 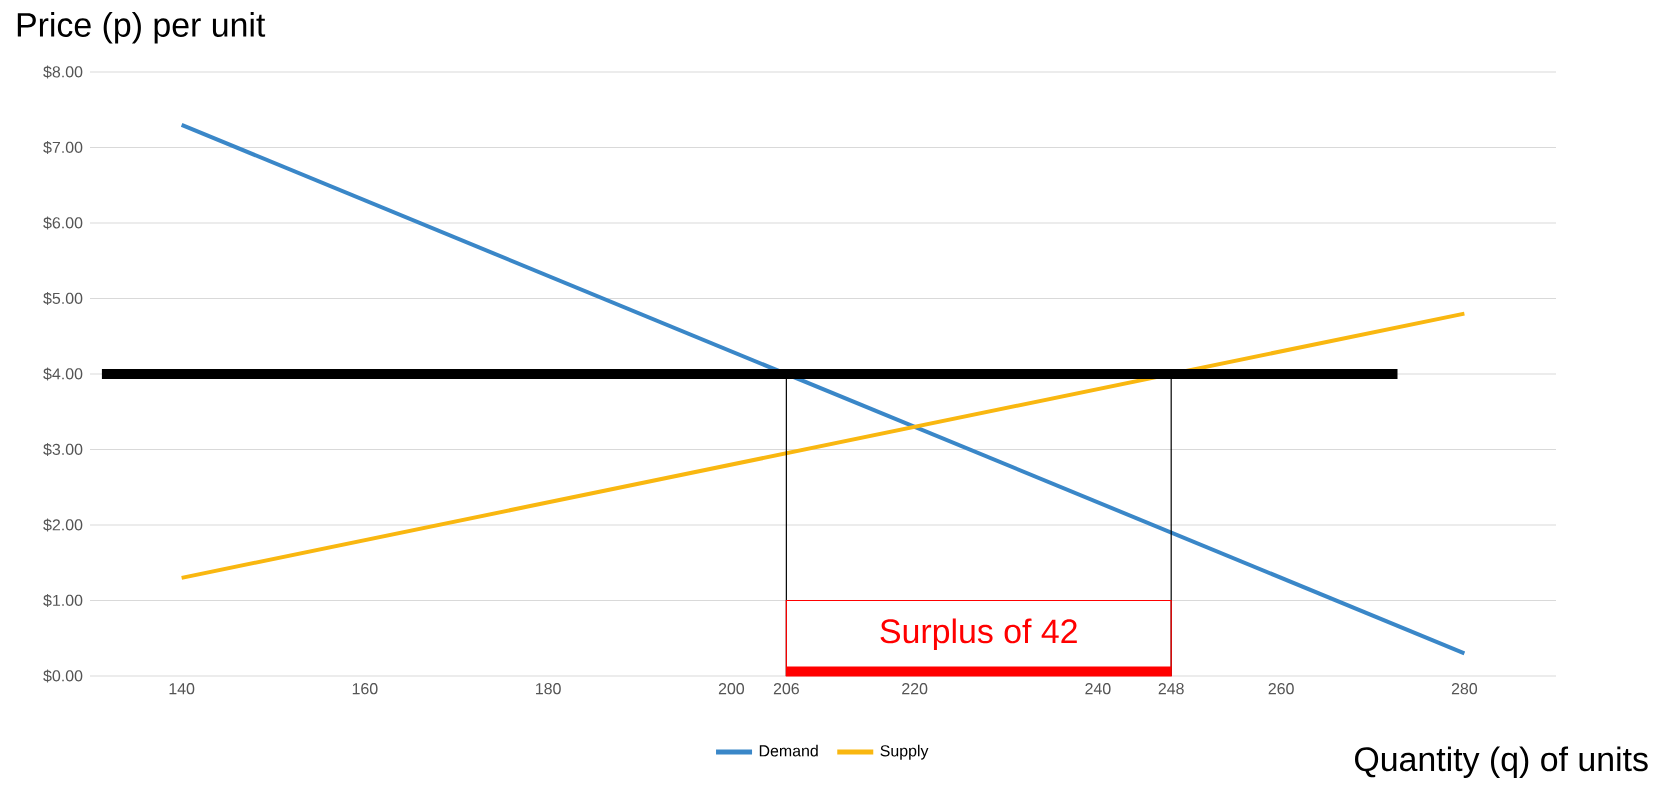 What do you see at coordinates (788, 750) in the screenshot?
I see `legend-label: Demand` at bounding box center [788, 750].